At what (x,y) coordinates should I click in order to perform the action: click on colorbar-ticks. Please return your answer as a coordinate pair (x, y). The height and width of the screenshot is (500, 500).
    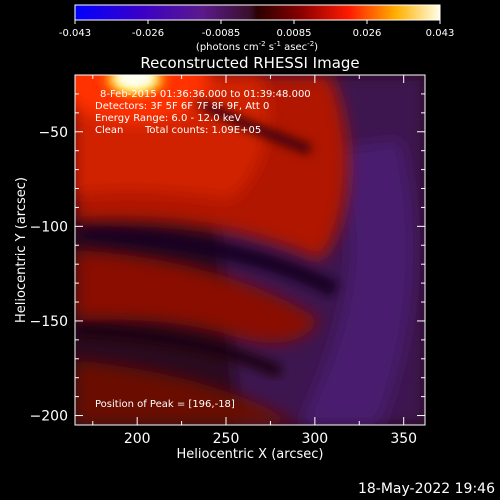
    Looking at the image, I should click on (257, 22).